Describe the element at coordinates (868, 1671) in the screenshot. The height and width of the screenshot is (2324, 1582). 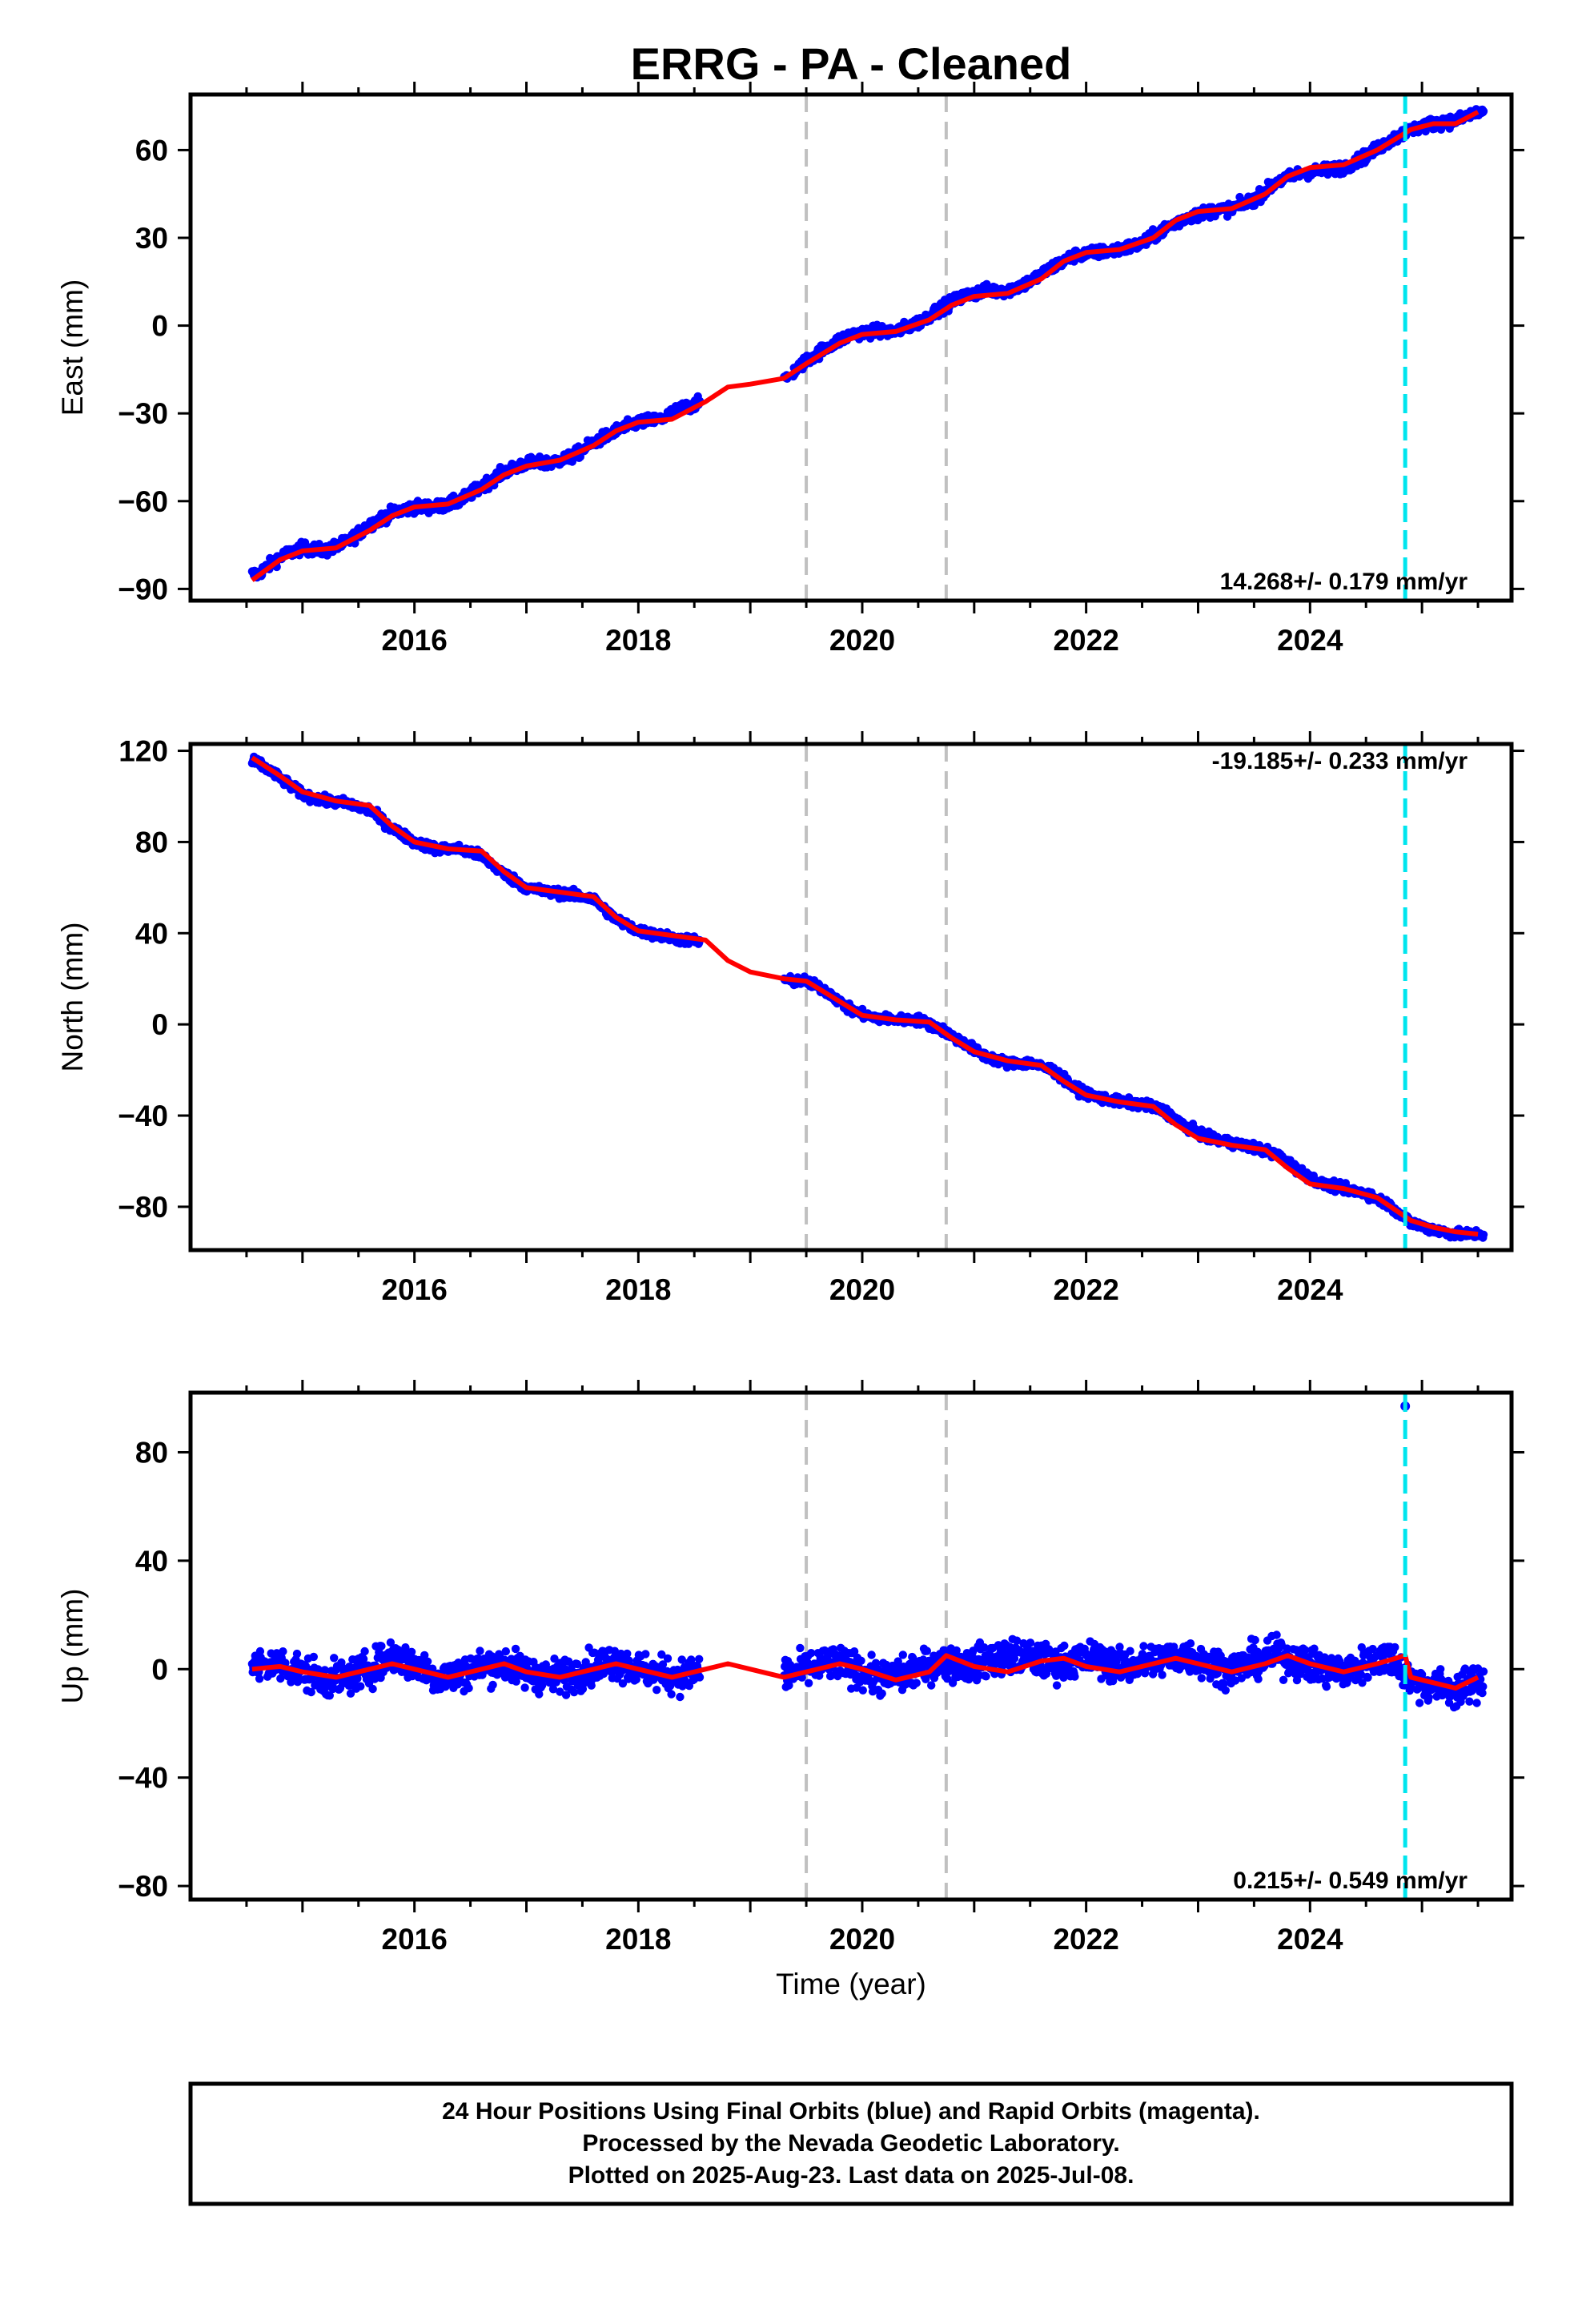
I see `up-data-points` at that location.